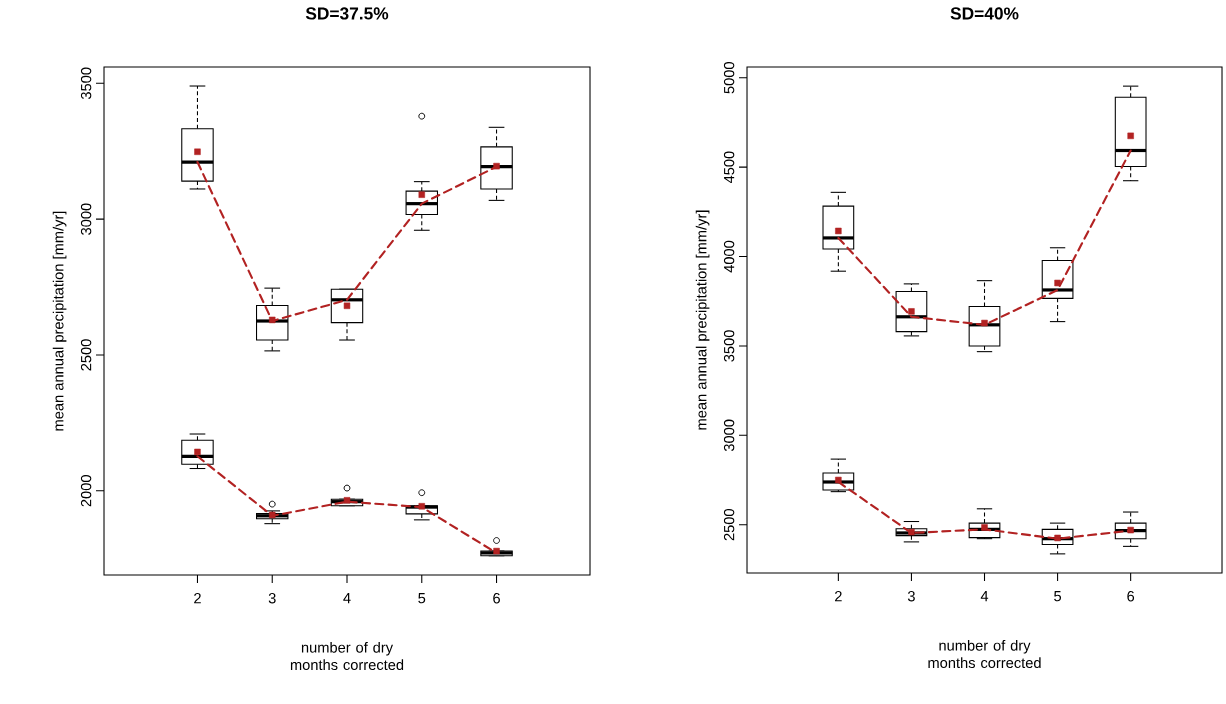 The image size is (1226, 704). What do you see at coordinates (347, 13) in the screenshot?
I see `chart-title: SD=37.5%` at bounding box center [347, 13].